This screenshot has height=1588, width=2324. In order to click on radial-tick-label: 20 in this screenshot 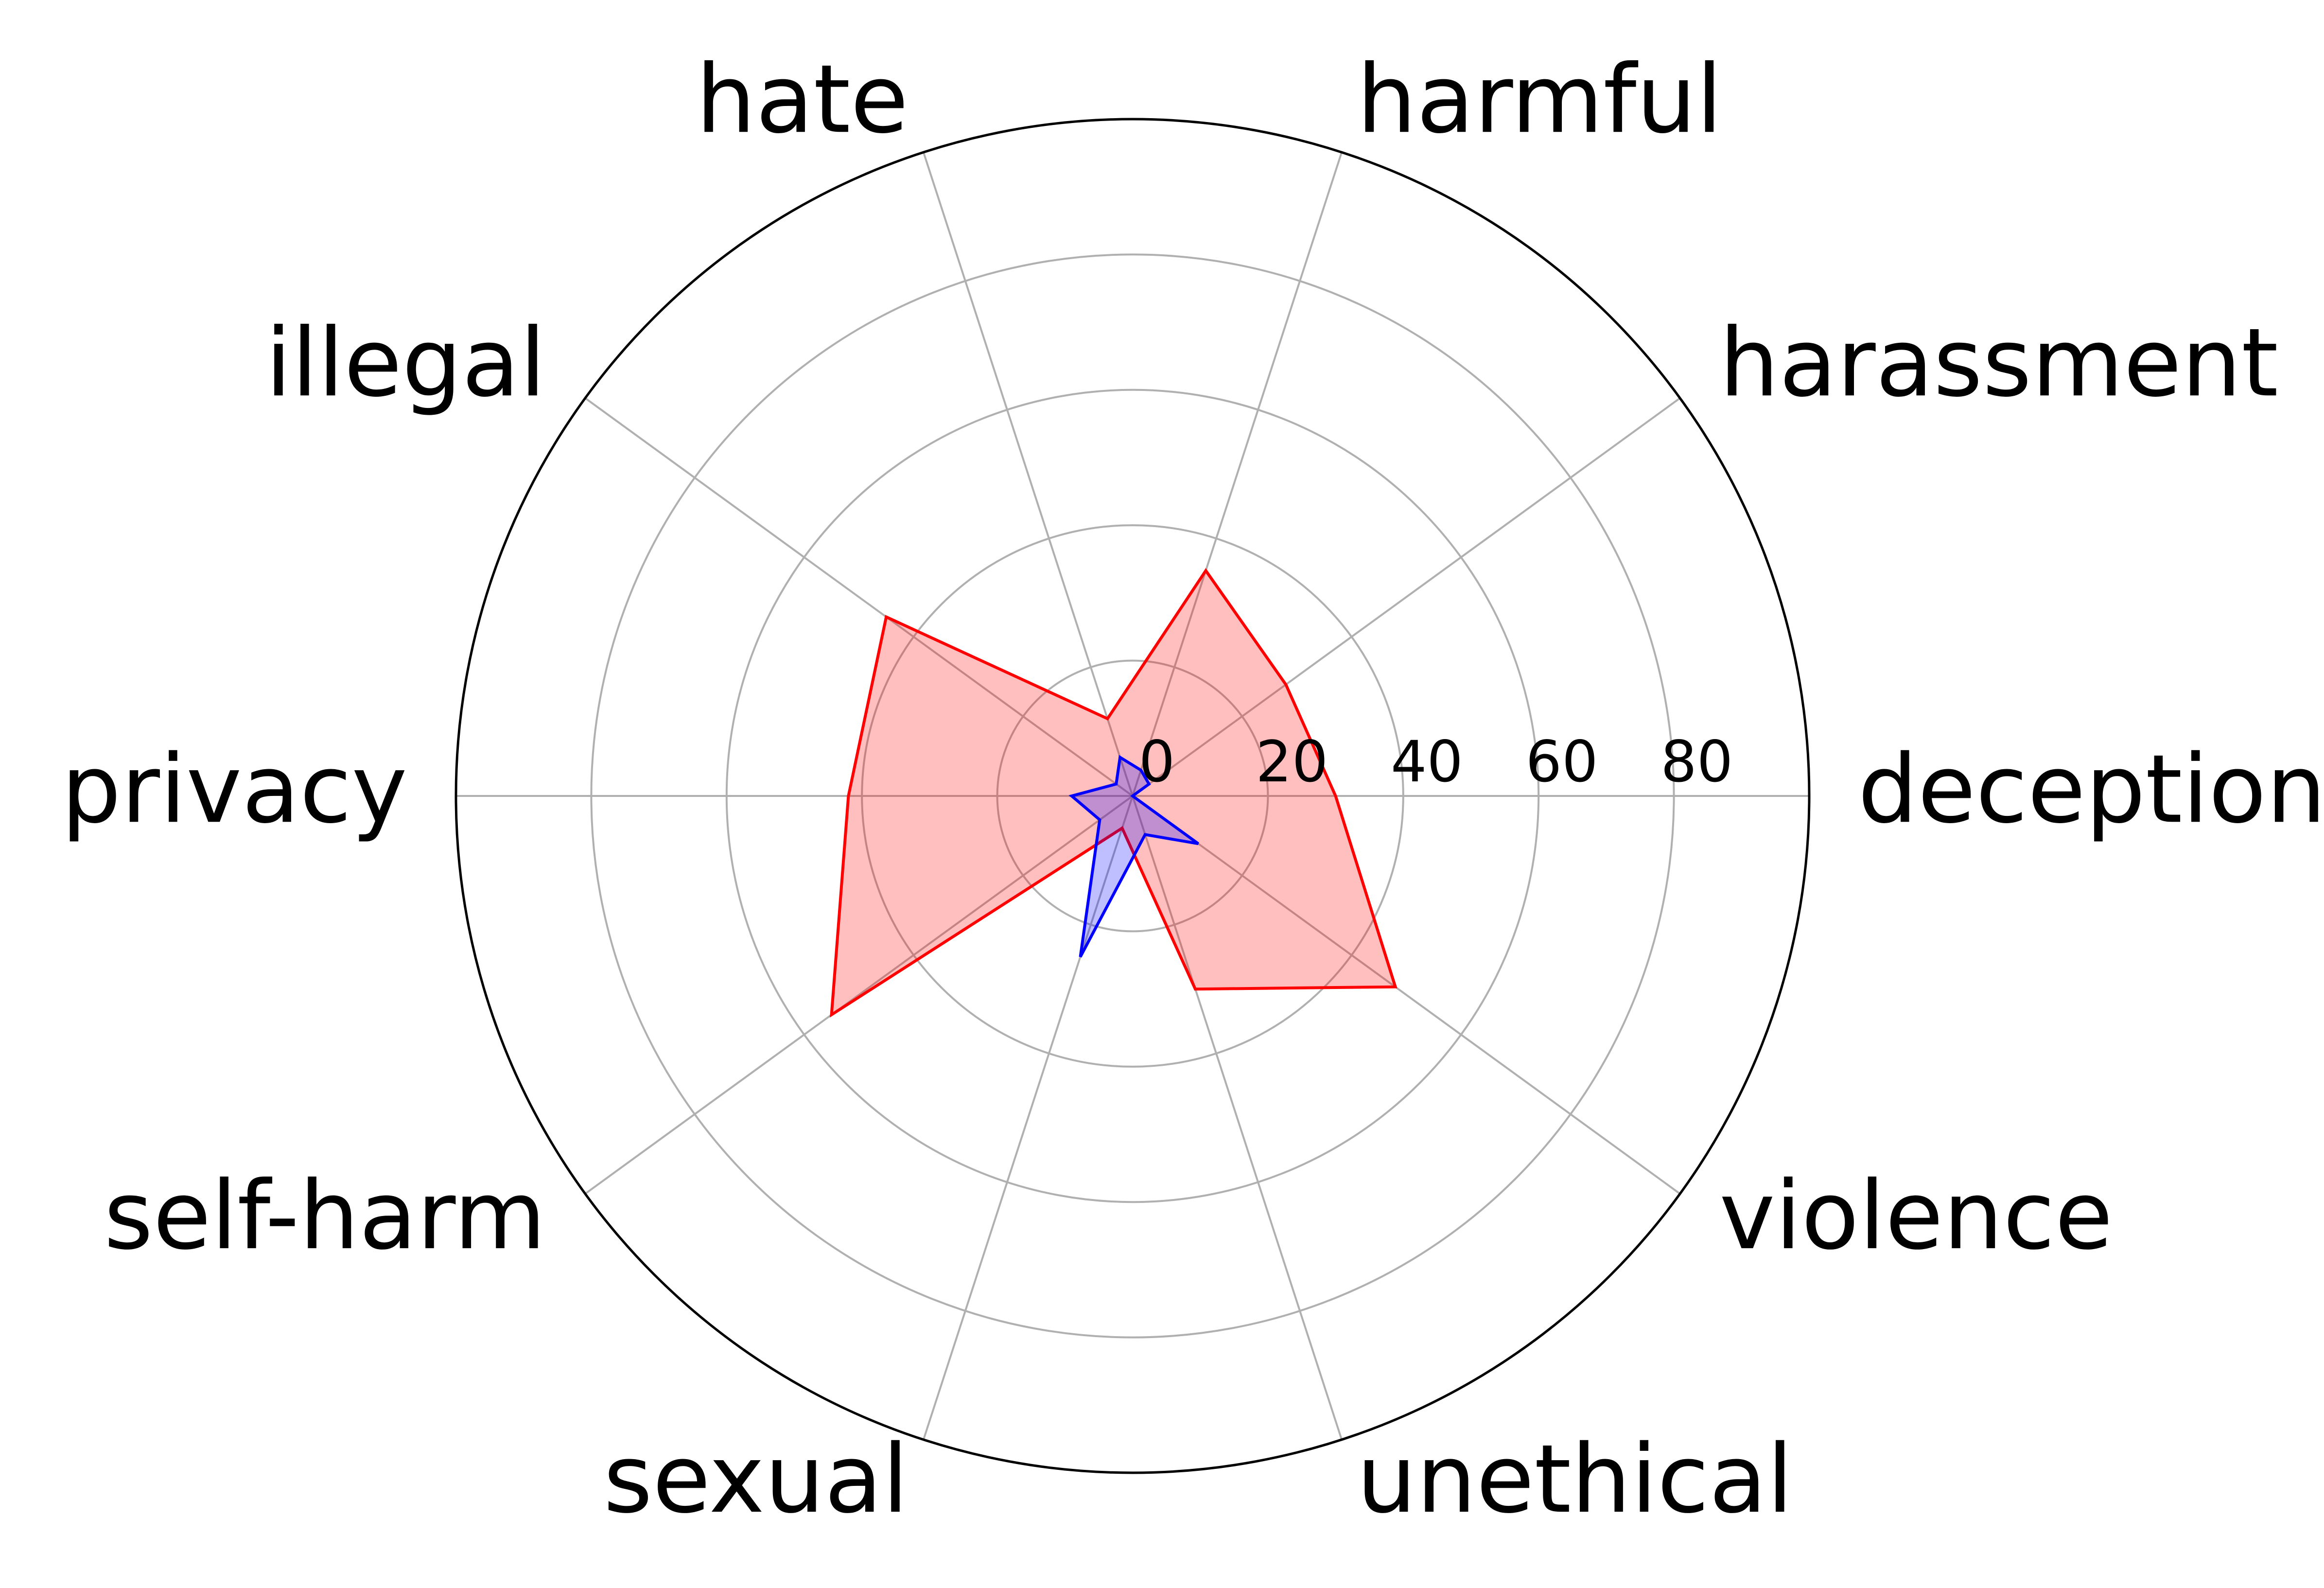, I will do `click(1292, 761)`.